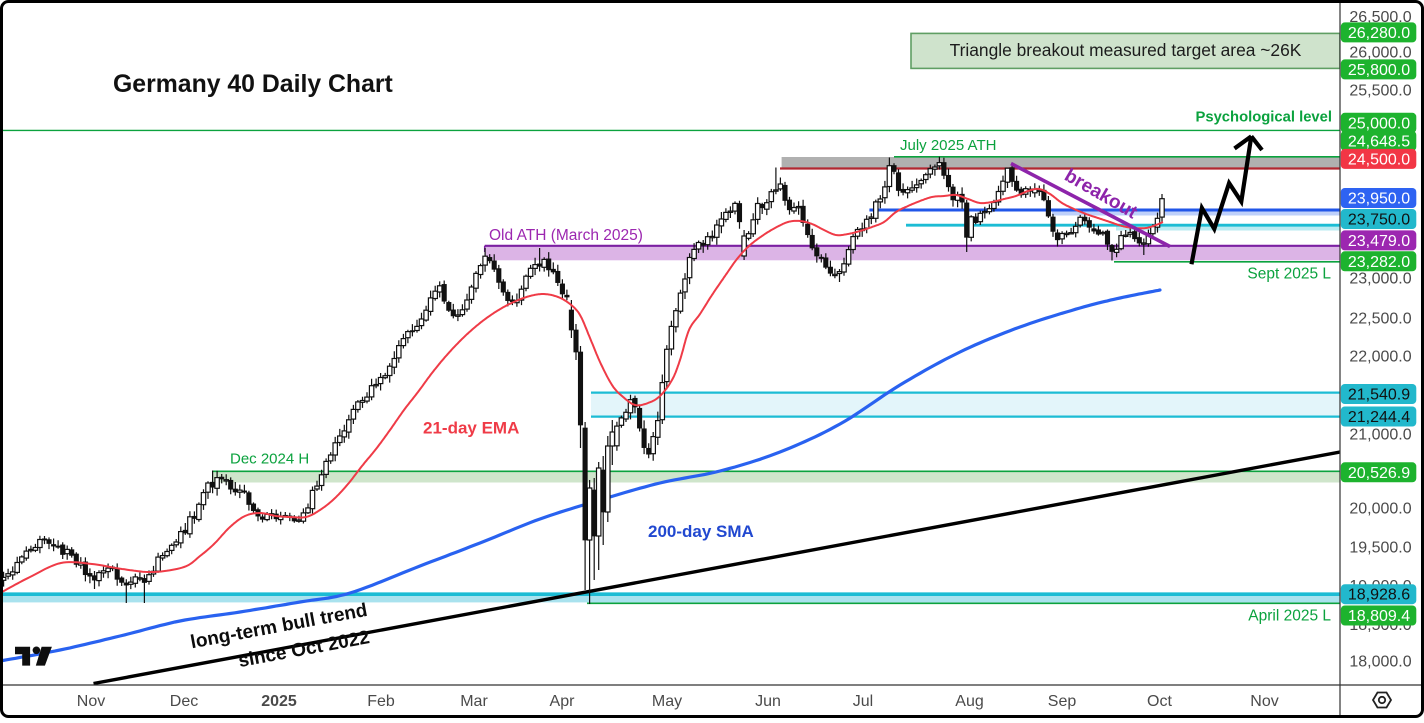 Image resolution: width=1424 pixels, height=723 pixels. I want to click on svg-text: 20,526.9, so click(1379, 473).